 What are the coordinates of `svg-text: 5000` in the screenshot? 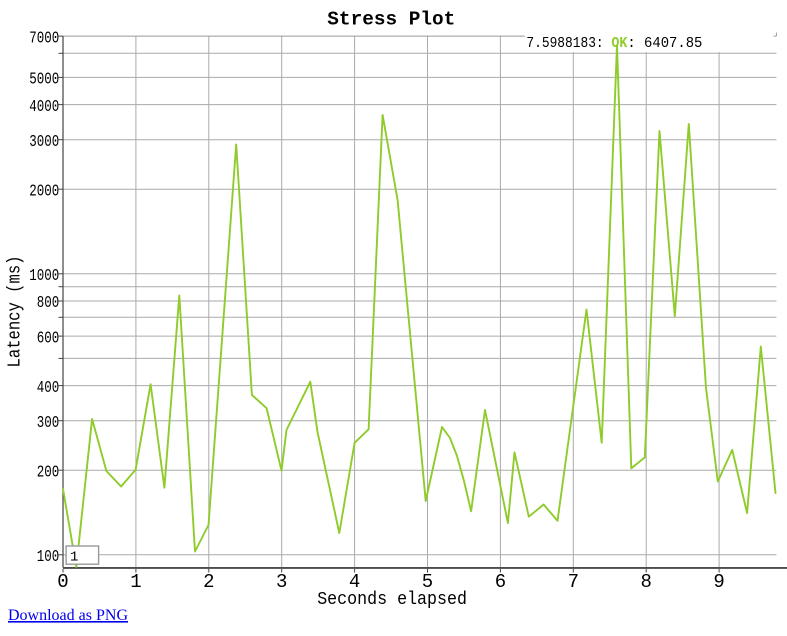 It's located at (44, 80).